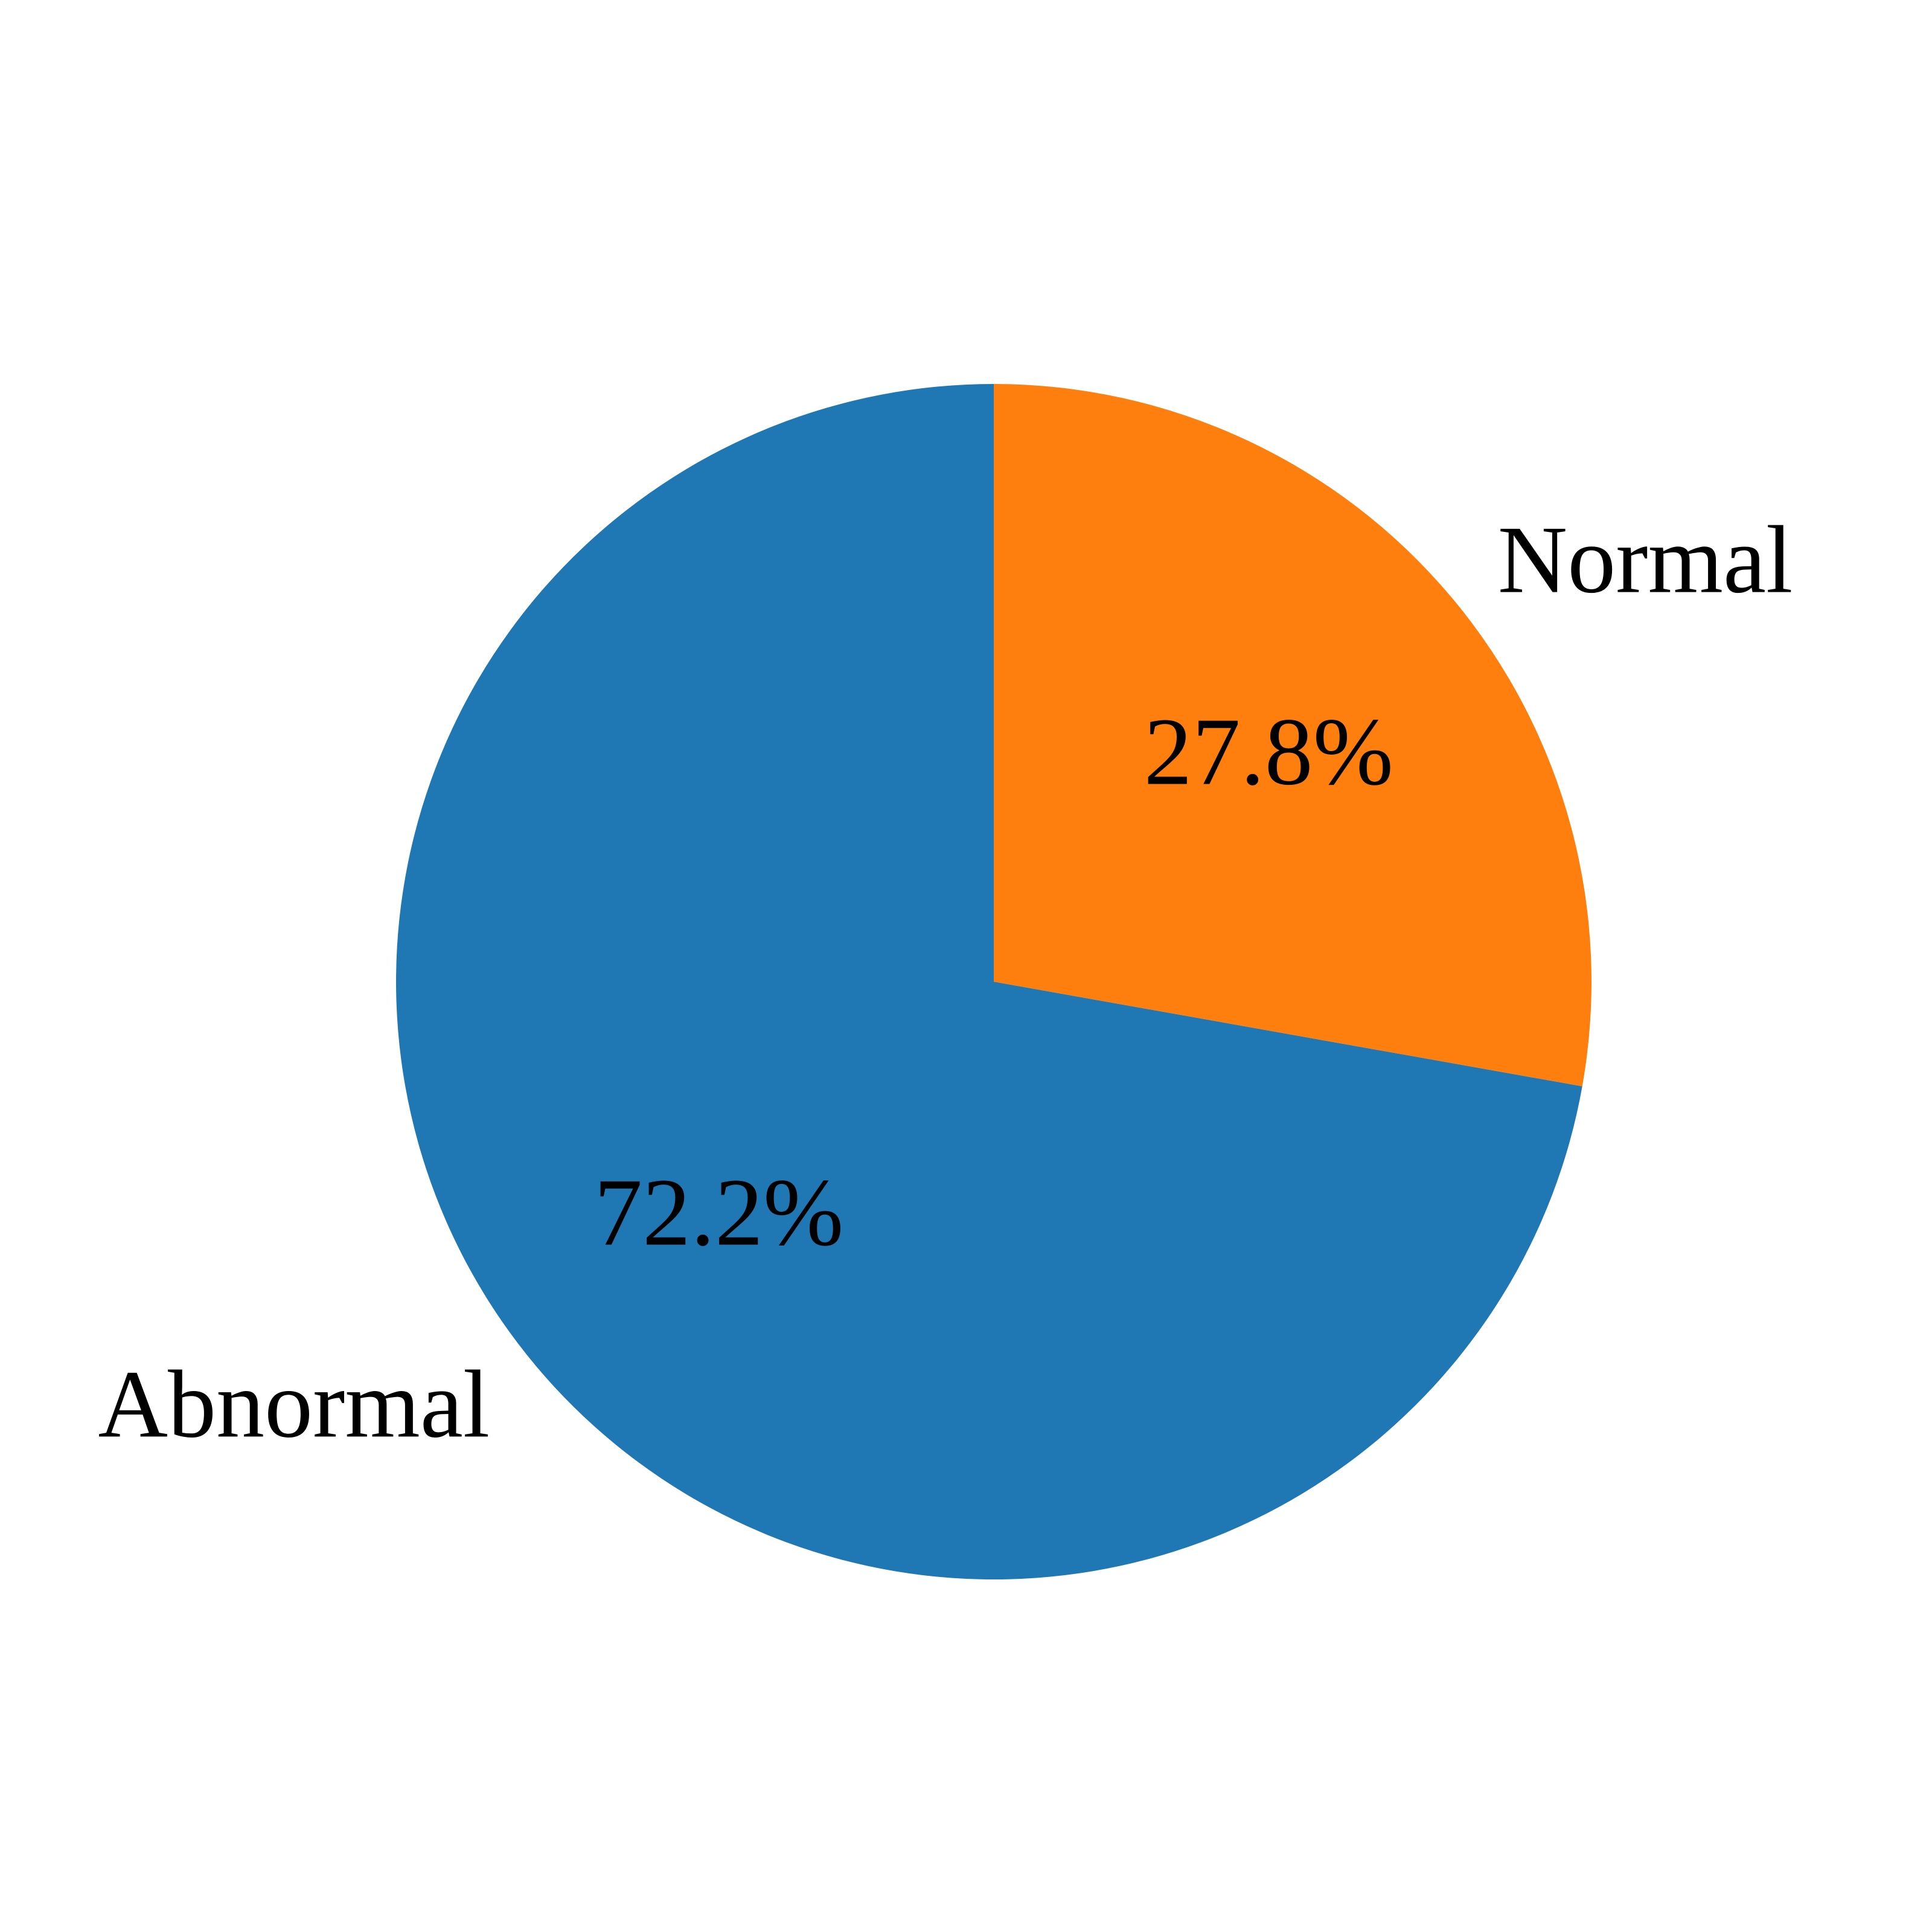  Describe the element at coordinates (718, 1211) in the screenshot. I see `percent-label-abnormal: 72.2%` at that location.